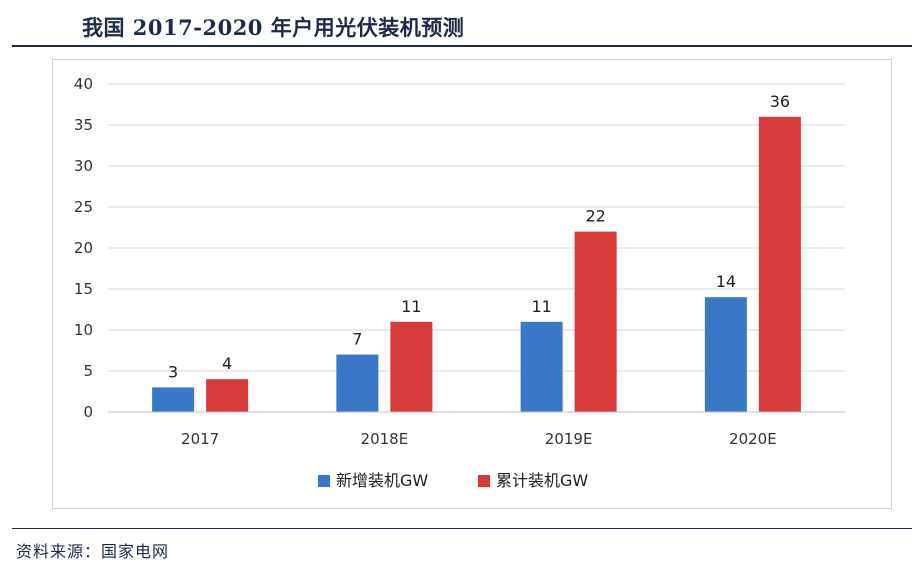 This screenshot has width=918, height=568. I want to click on page-title: 我国 2017-2020 年户用光伏装机预测, so click(273, 27).